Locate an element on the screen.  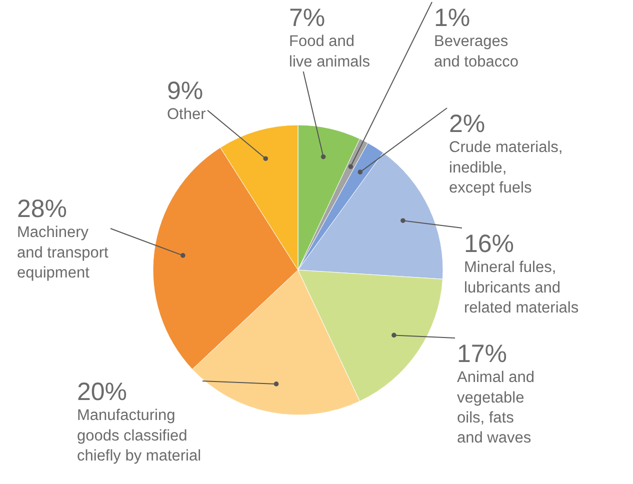
slice-label: Crude materials, inedible, except fuels is located at coordinates (506, 167).